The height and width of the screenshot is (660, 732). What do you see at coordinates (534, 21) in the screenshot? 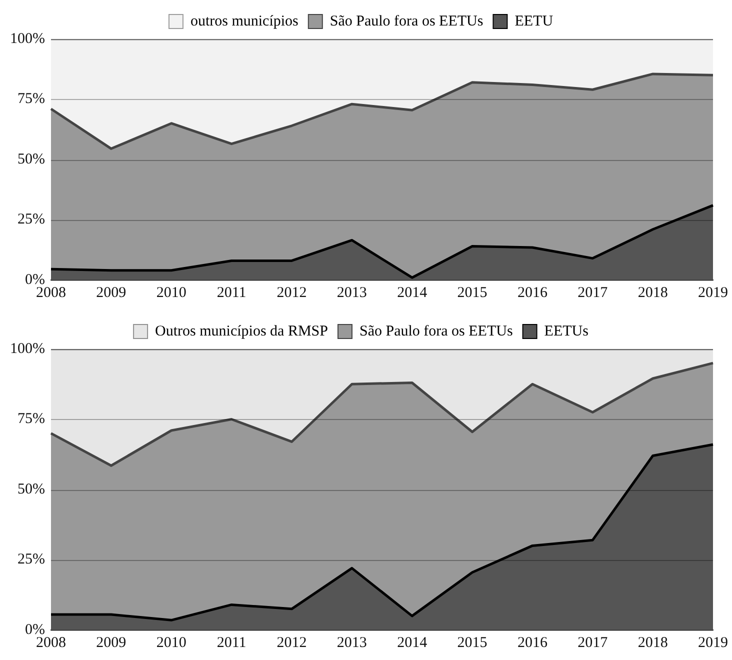
I see `legend-label: EETU` at bounding box center [534, 21].